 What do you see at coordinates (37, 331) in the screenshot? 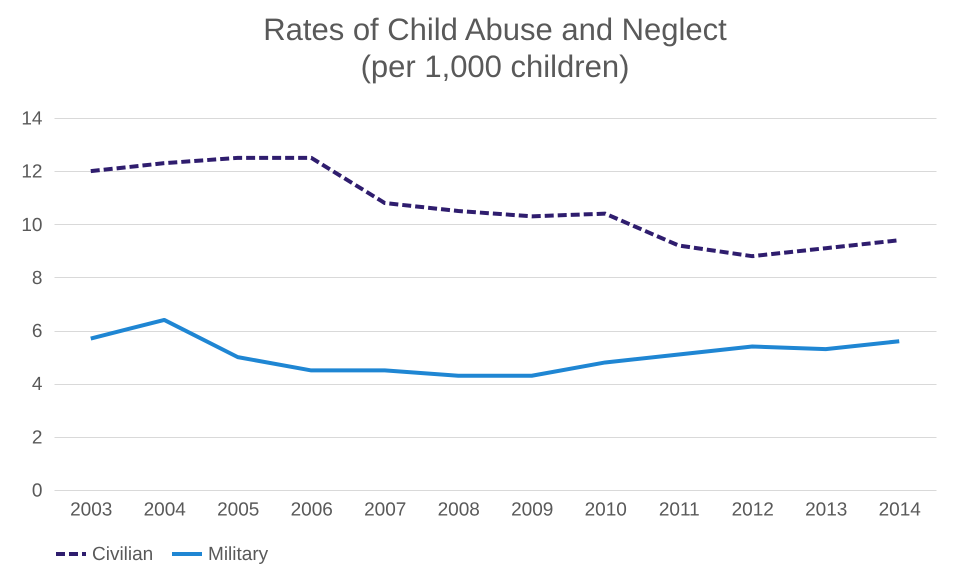
I see `y-tick-label: 6` at bounding box center [37, 331].